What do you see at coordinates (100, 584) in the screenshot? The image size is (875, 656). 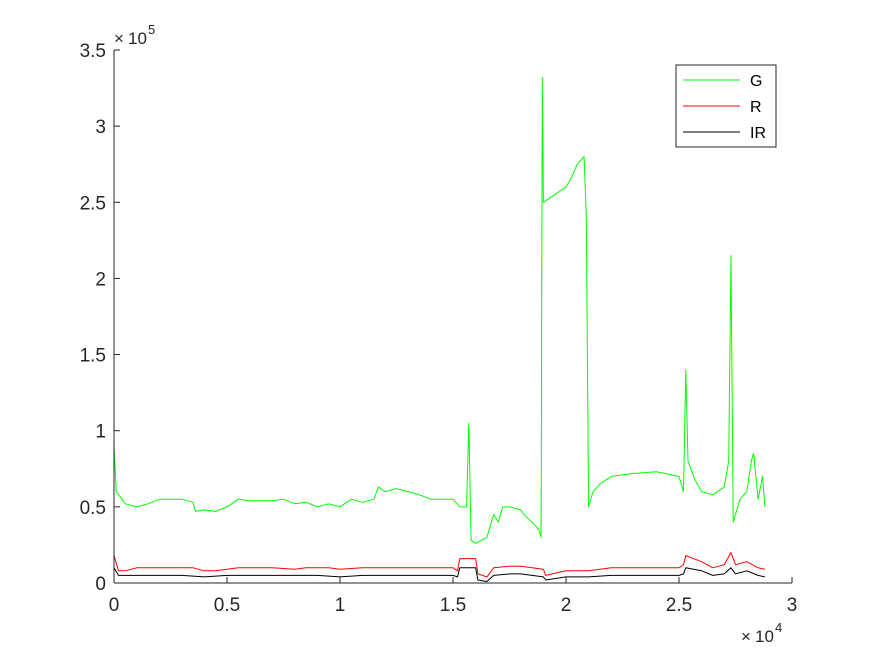 I see `y-tick-label: 0` at bounding box center [100, 584].